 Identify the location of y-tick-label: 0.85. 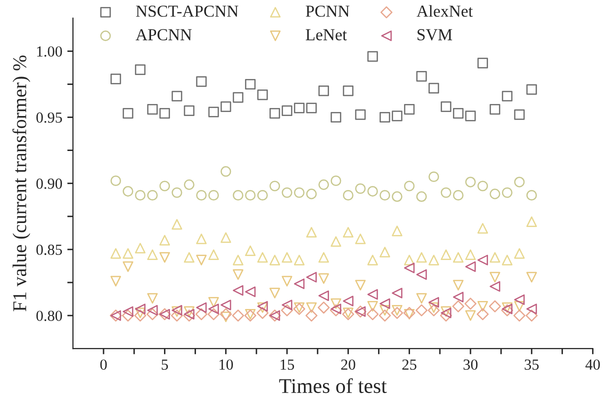
(49, 249).